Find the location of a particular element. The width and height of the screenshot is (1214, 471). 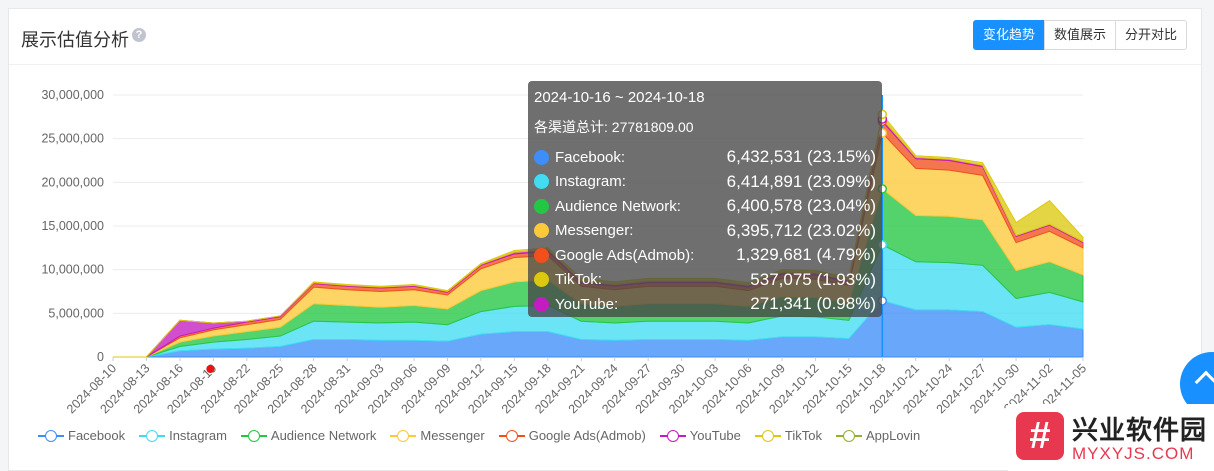

tooltip-series-name: Messenger: is located at coordinates (594, 231).